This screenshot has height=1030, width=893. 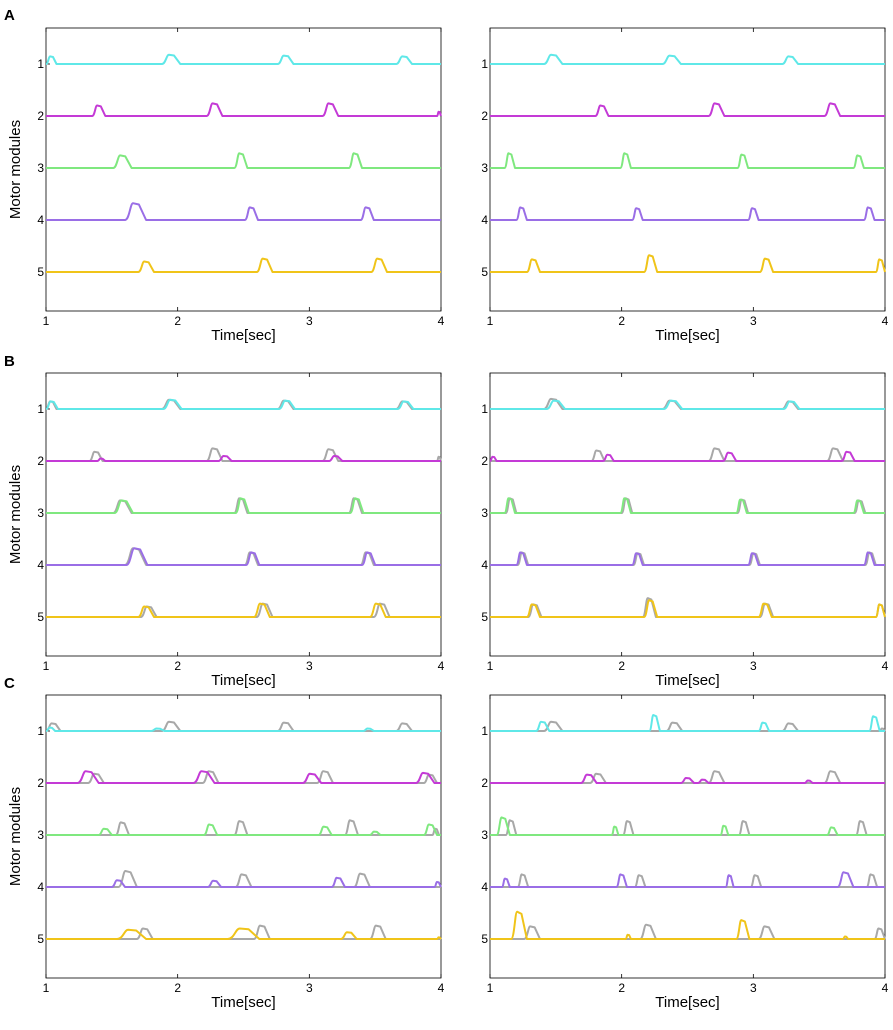 What do you see at coordinates (9, 15) in the screenshot?
I see `panel-letter: A` at bounding box center [9, 15].